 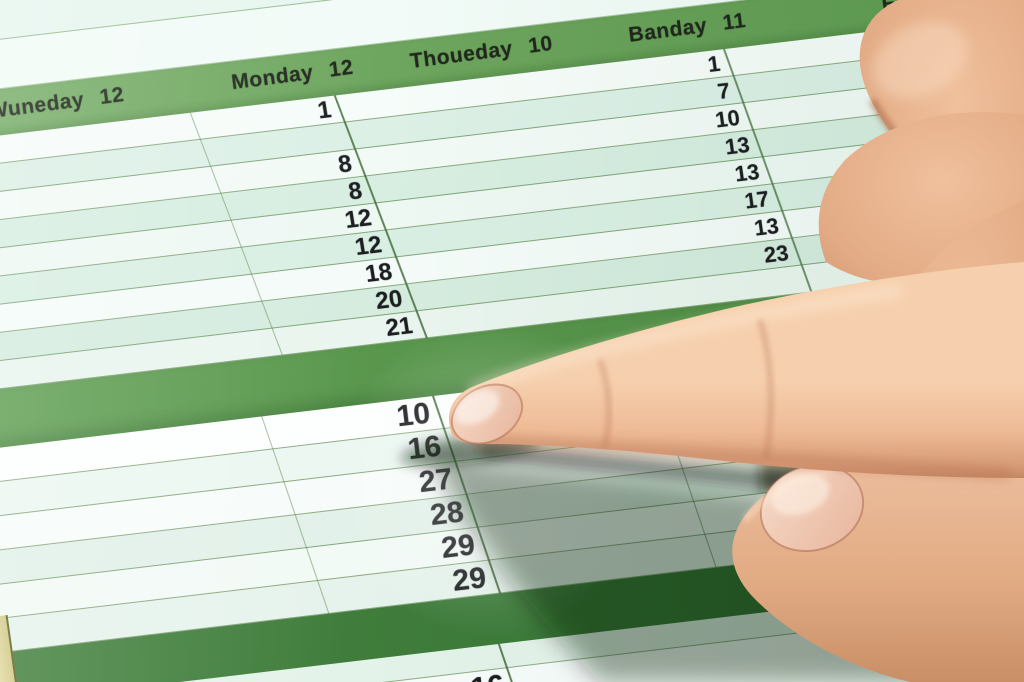 What do you see at coordinates (740, 457) in the screenshot?
I see `finger-shading` at bounding box center [740, 457].